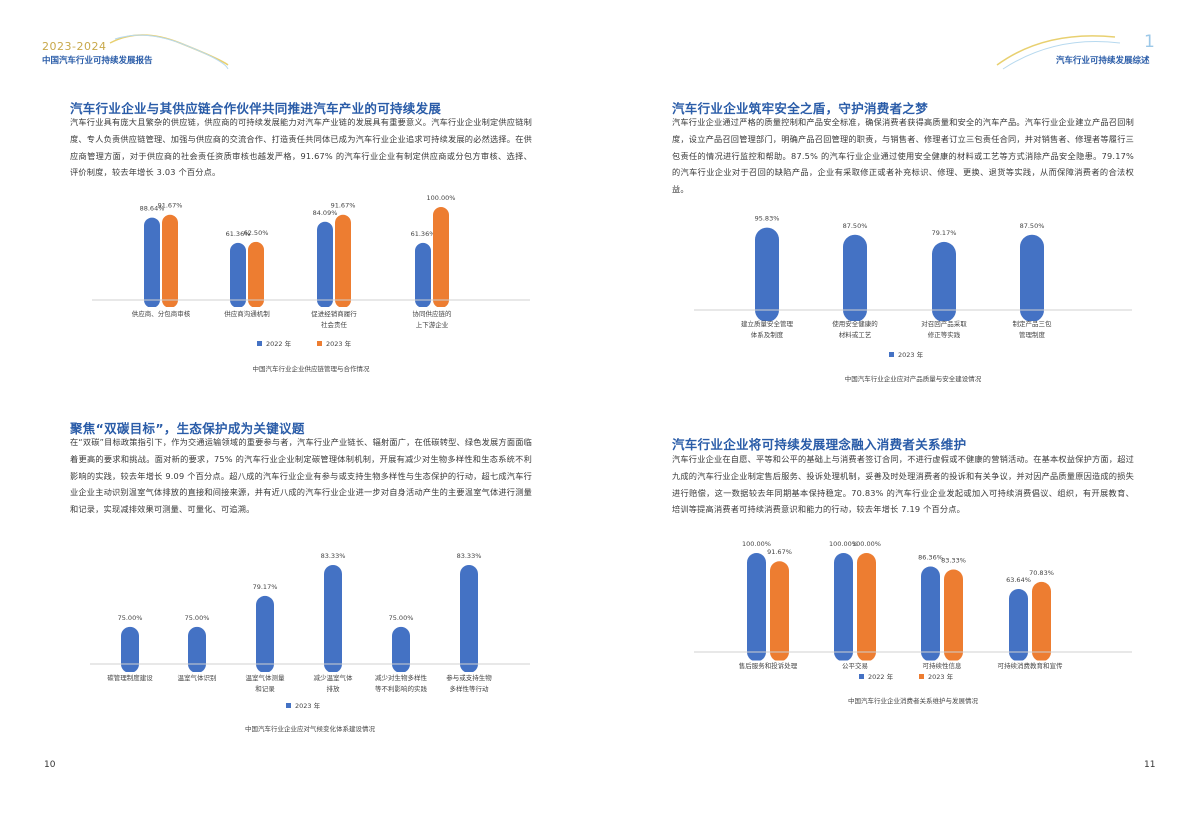 The height and width of the screenshot is (814, 1200). What do you see at coordinates (1058, 52) in the screenshot?
I see `header-swoosh-right` at bounding box center [1058, 52].